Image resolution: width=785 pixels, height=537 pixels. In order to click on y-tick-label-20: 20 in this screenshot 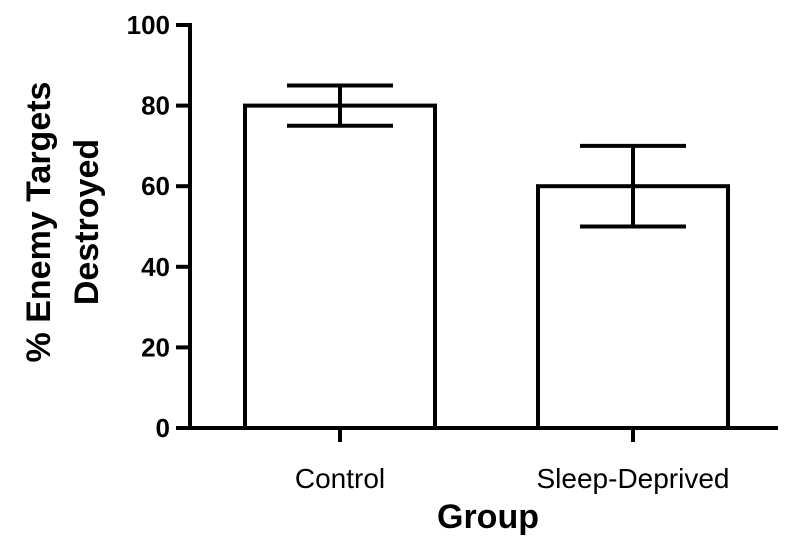, I will do `click(155, 347)`.